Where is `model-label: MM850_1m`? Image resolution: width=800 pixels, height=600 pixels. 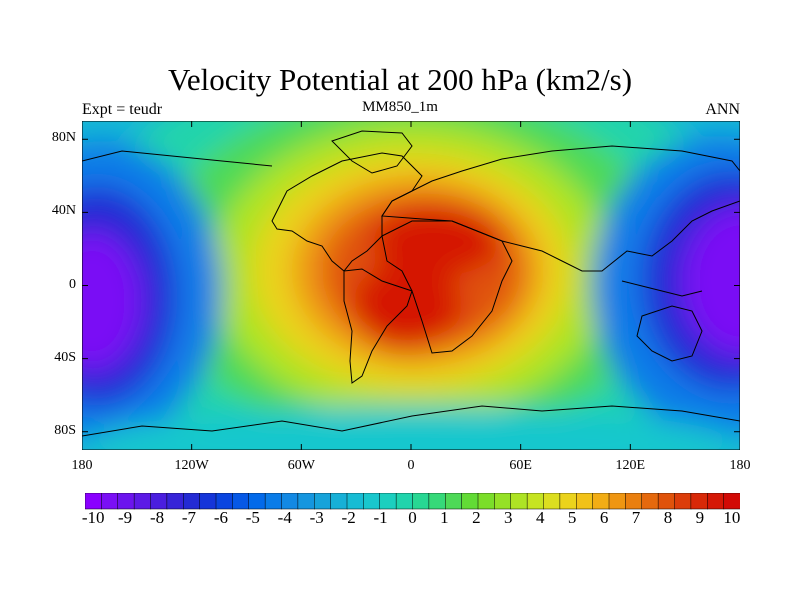 model-label: MM850_1m is located at coordinates (400, 107).